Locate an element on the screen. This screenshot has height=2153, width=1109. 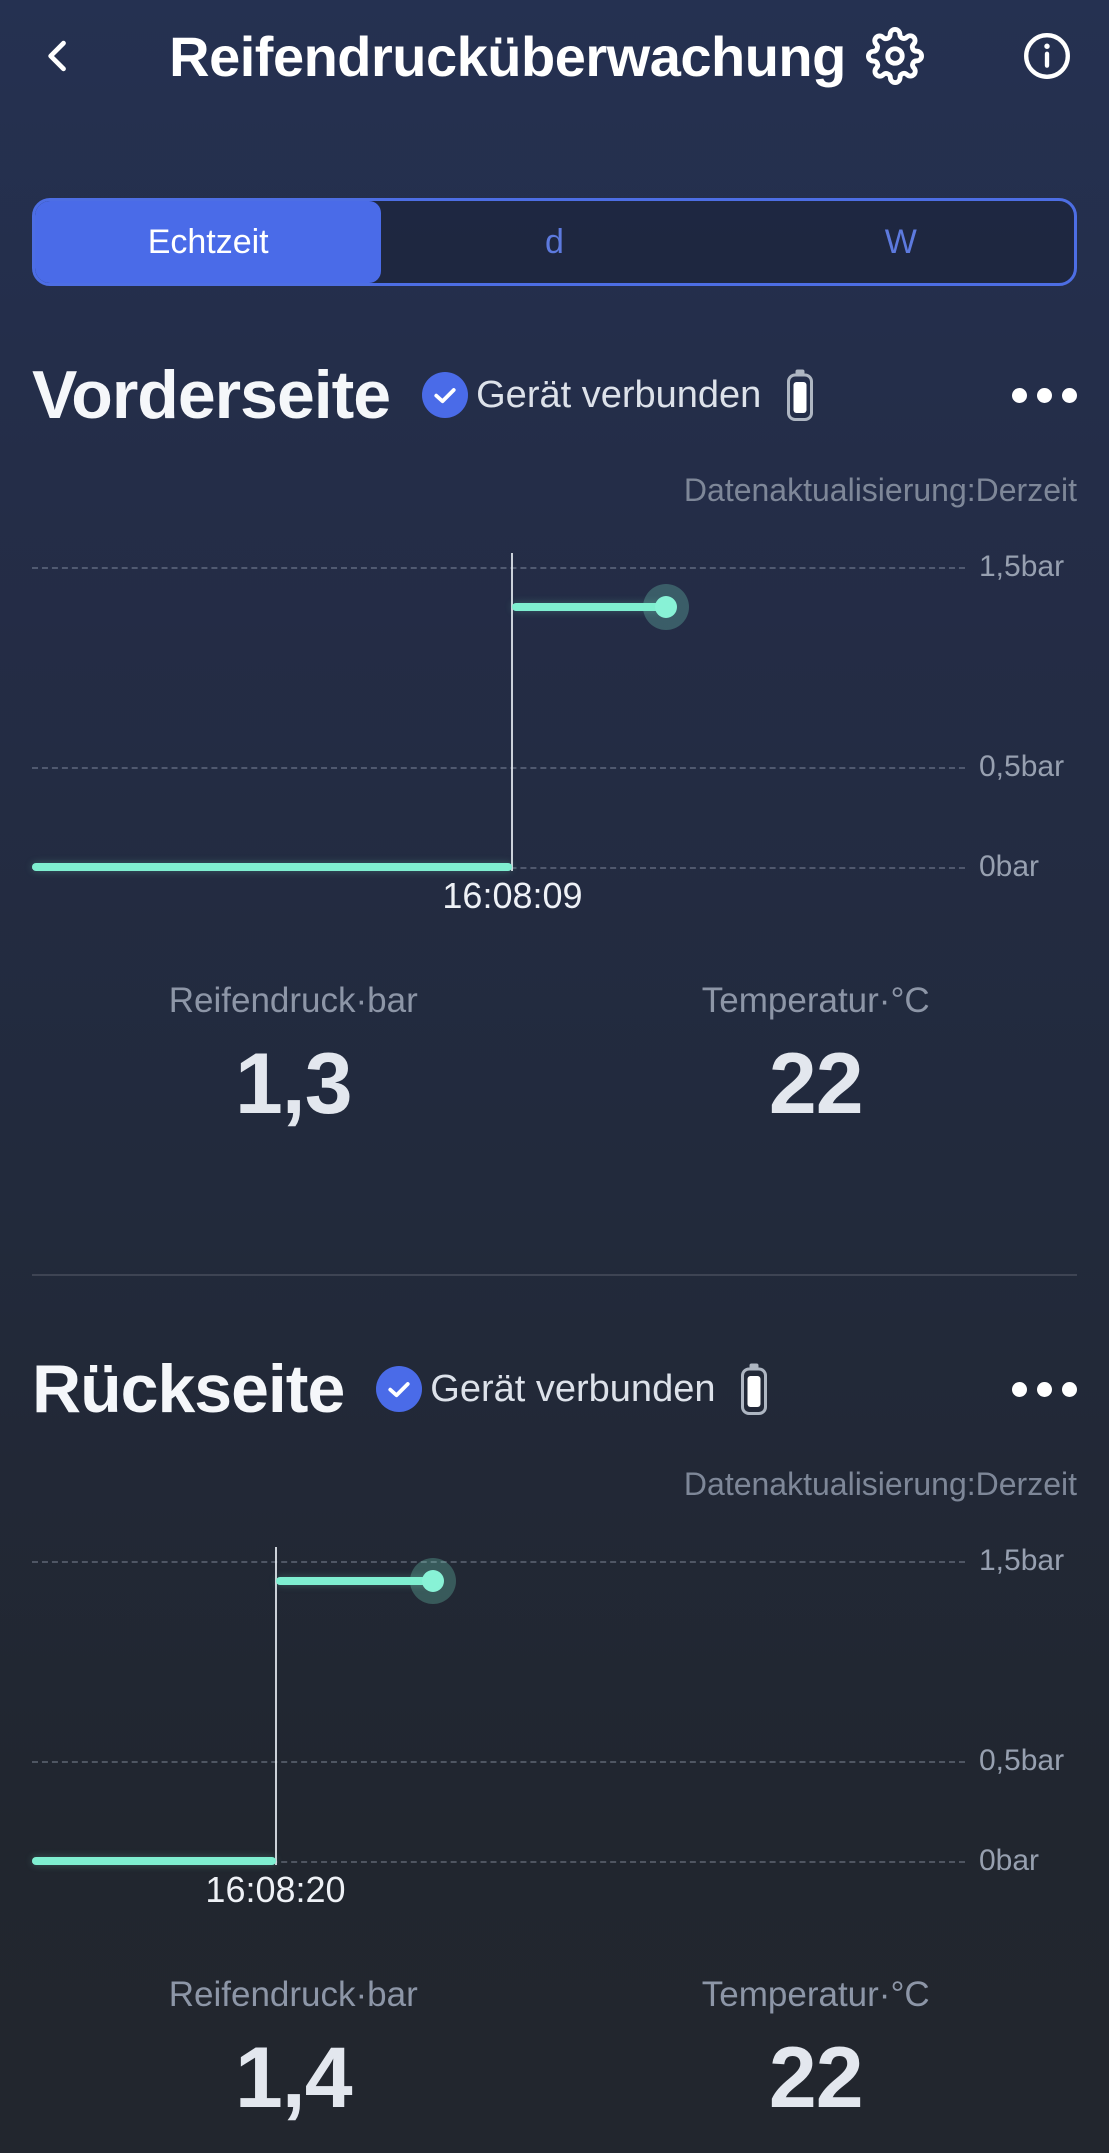
chart-x-axis: 16:08:20 is located at coordinates (498, 1887).